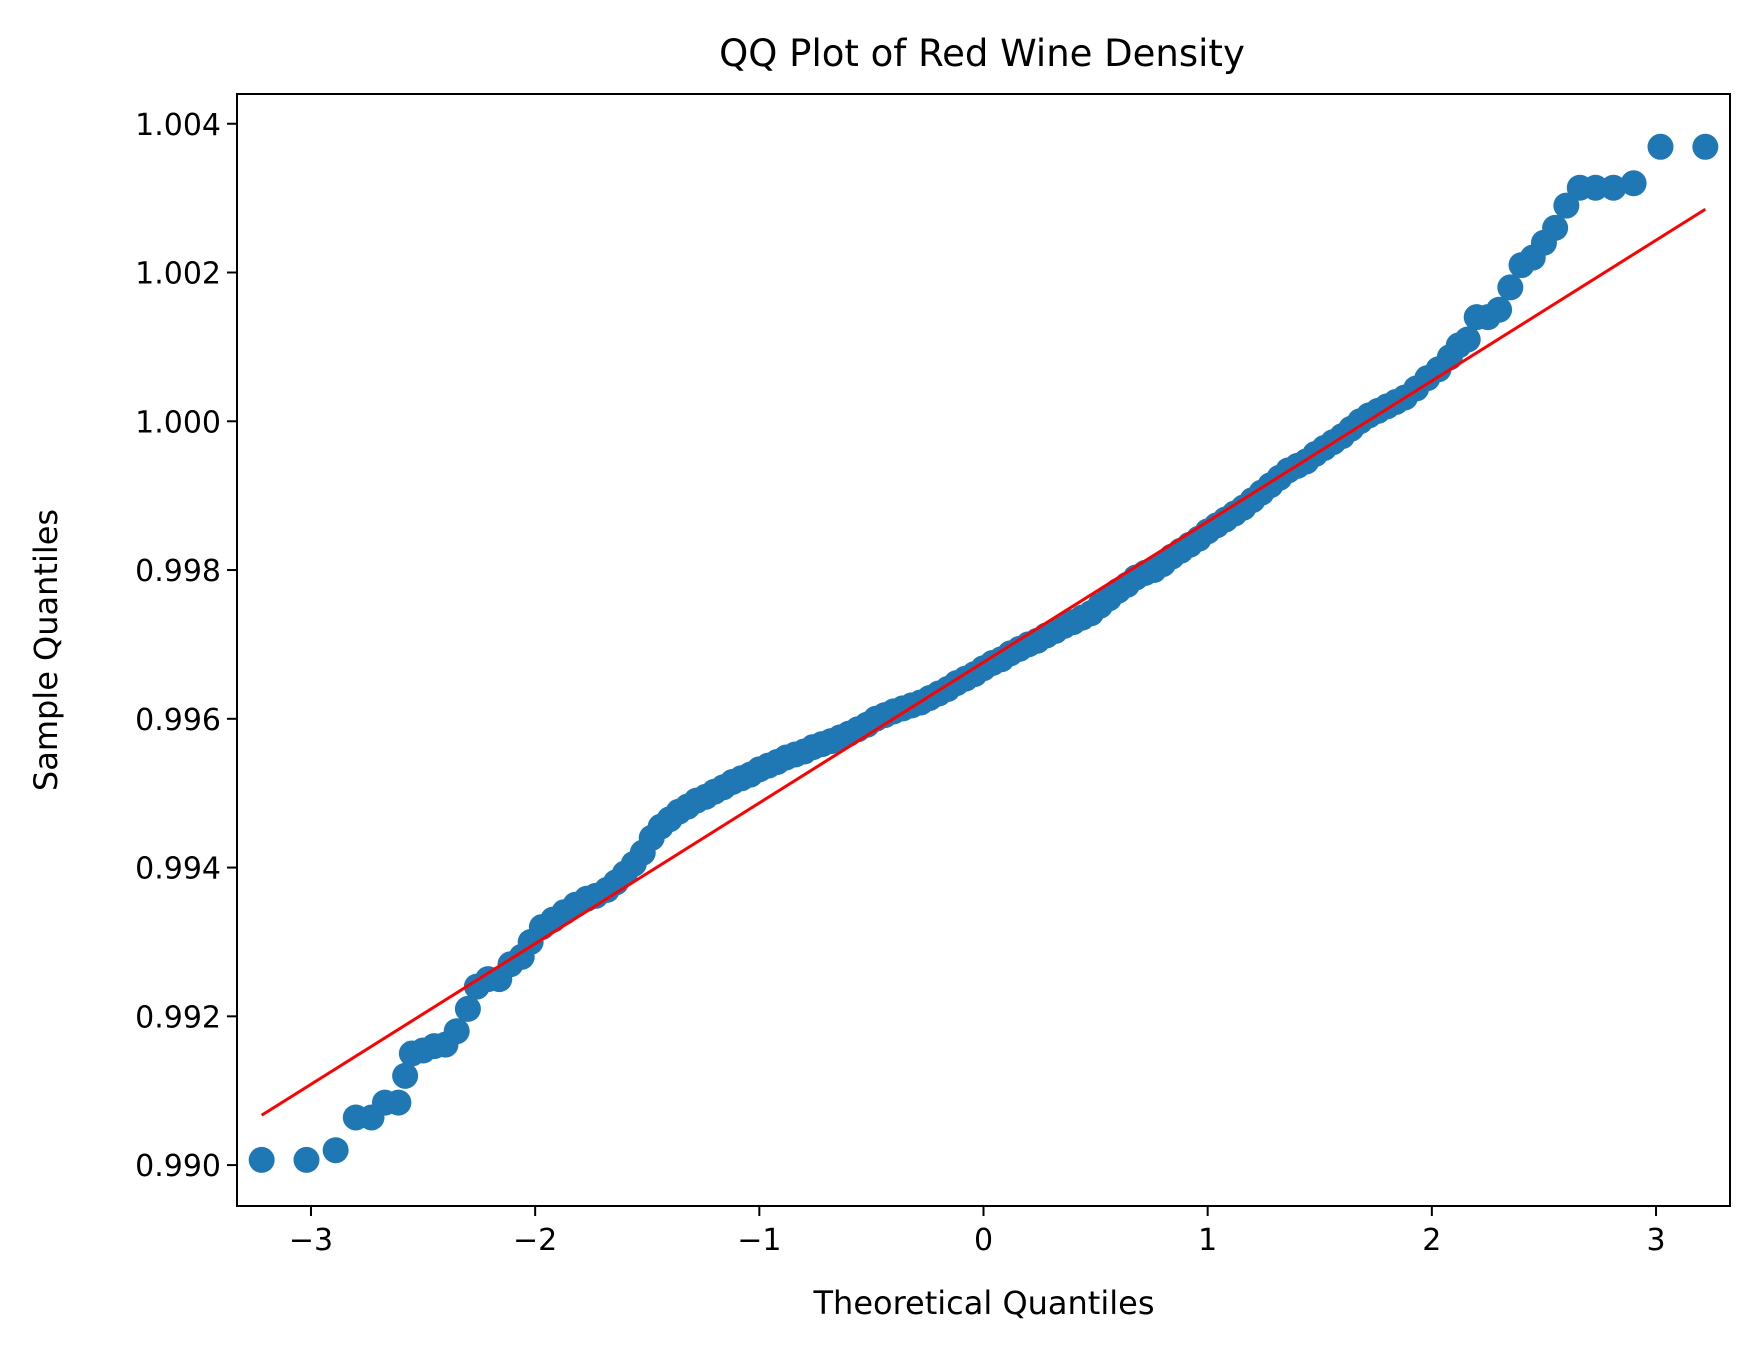 The width and height of the screenshot is (1755, 1361). Describe the element at coordinates (178, 274) in the screenshot. I see `y-tick-label-6: 1.002` at that location.